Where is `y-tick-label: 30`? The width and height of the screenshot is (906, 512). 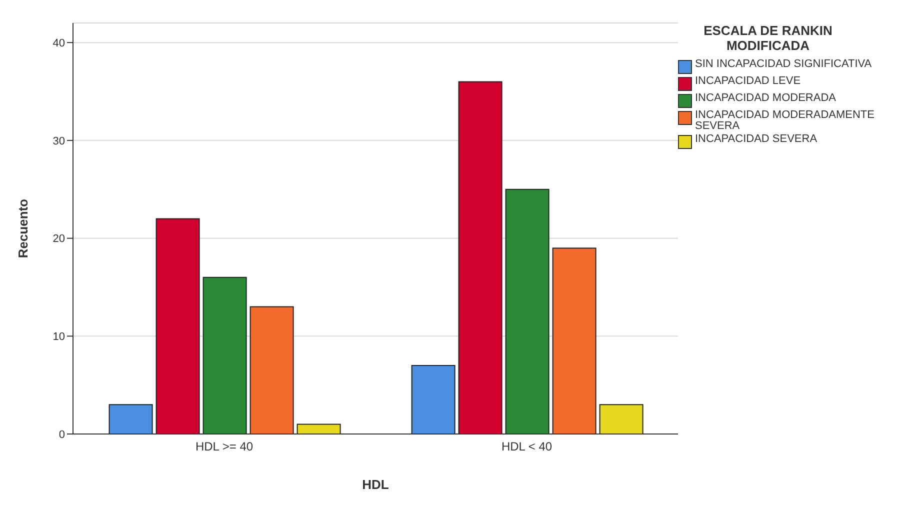
y-tick-label: 30 is located at coordinates (58, 141).